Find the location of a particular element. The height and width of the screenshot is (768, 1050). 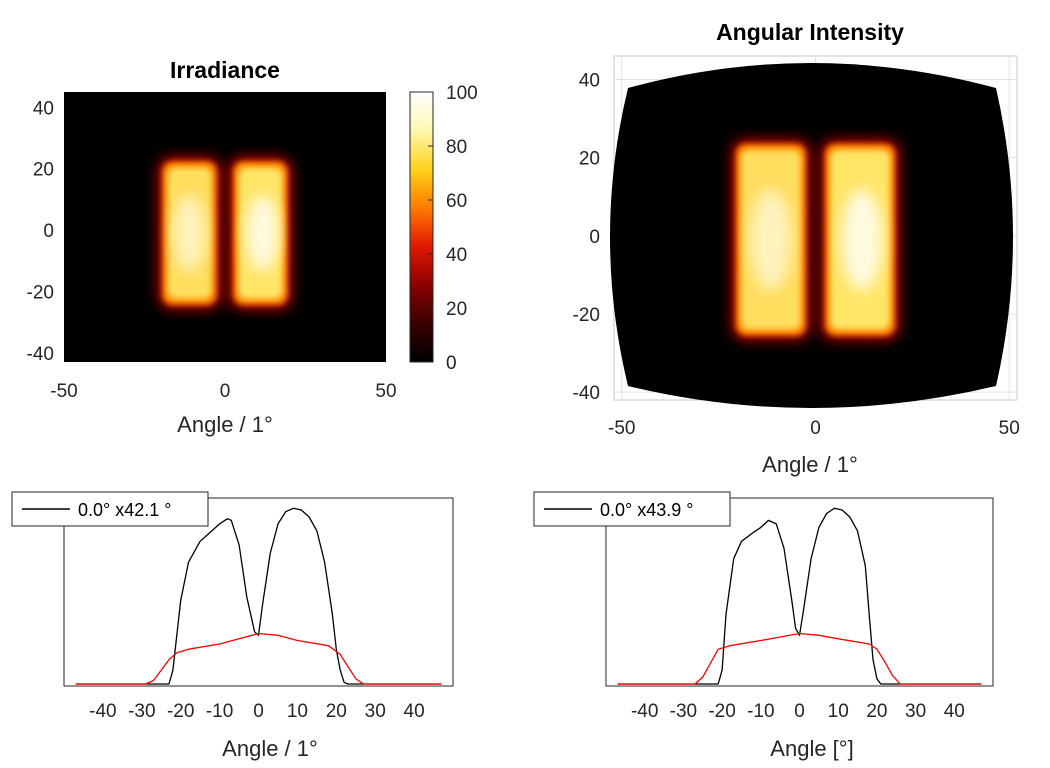

colorbar: 100 80 60 40 20 0 is located at coordinates (443, 228).